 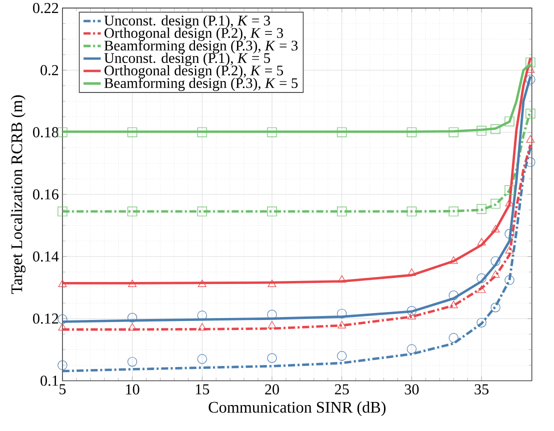 What do you see at coordinates (203, 389) in the screenshot?
I see `x-tick-label: 15` at bounding box center [203, 389].